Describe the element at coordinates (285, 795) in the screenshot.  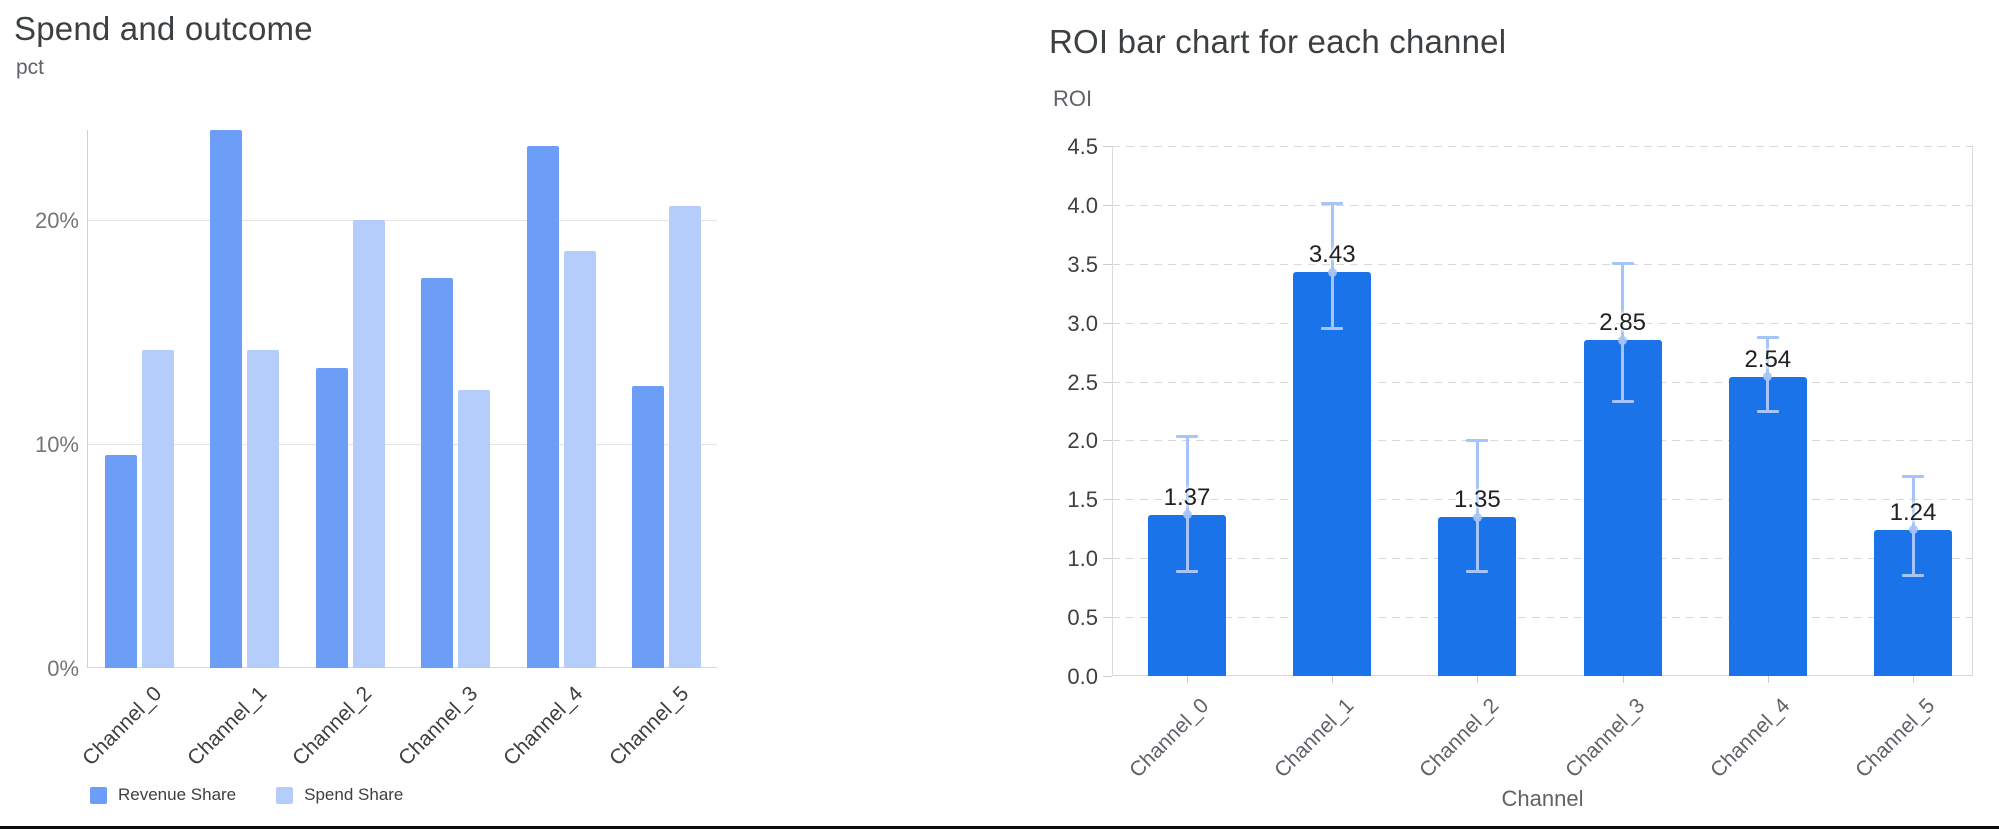
I see `legend-swatch` at that location.